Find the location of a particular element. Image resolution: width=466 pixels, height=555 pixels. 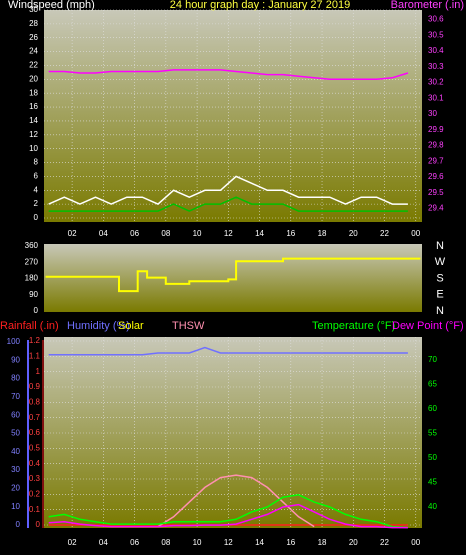

y-axis-label: Windspeed (mph) is located at coordinates (51, 5).